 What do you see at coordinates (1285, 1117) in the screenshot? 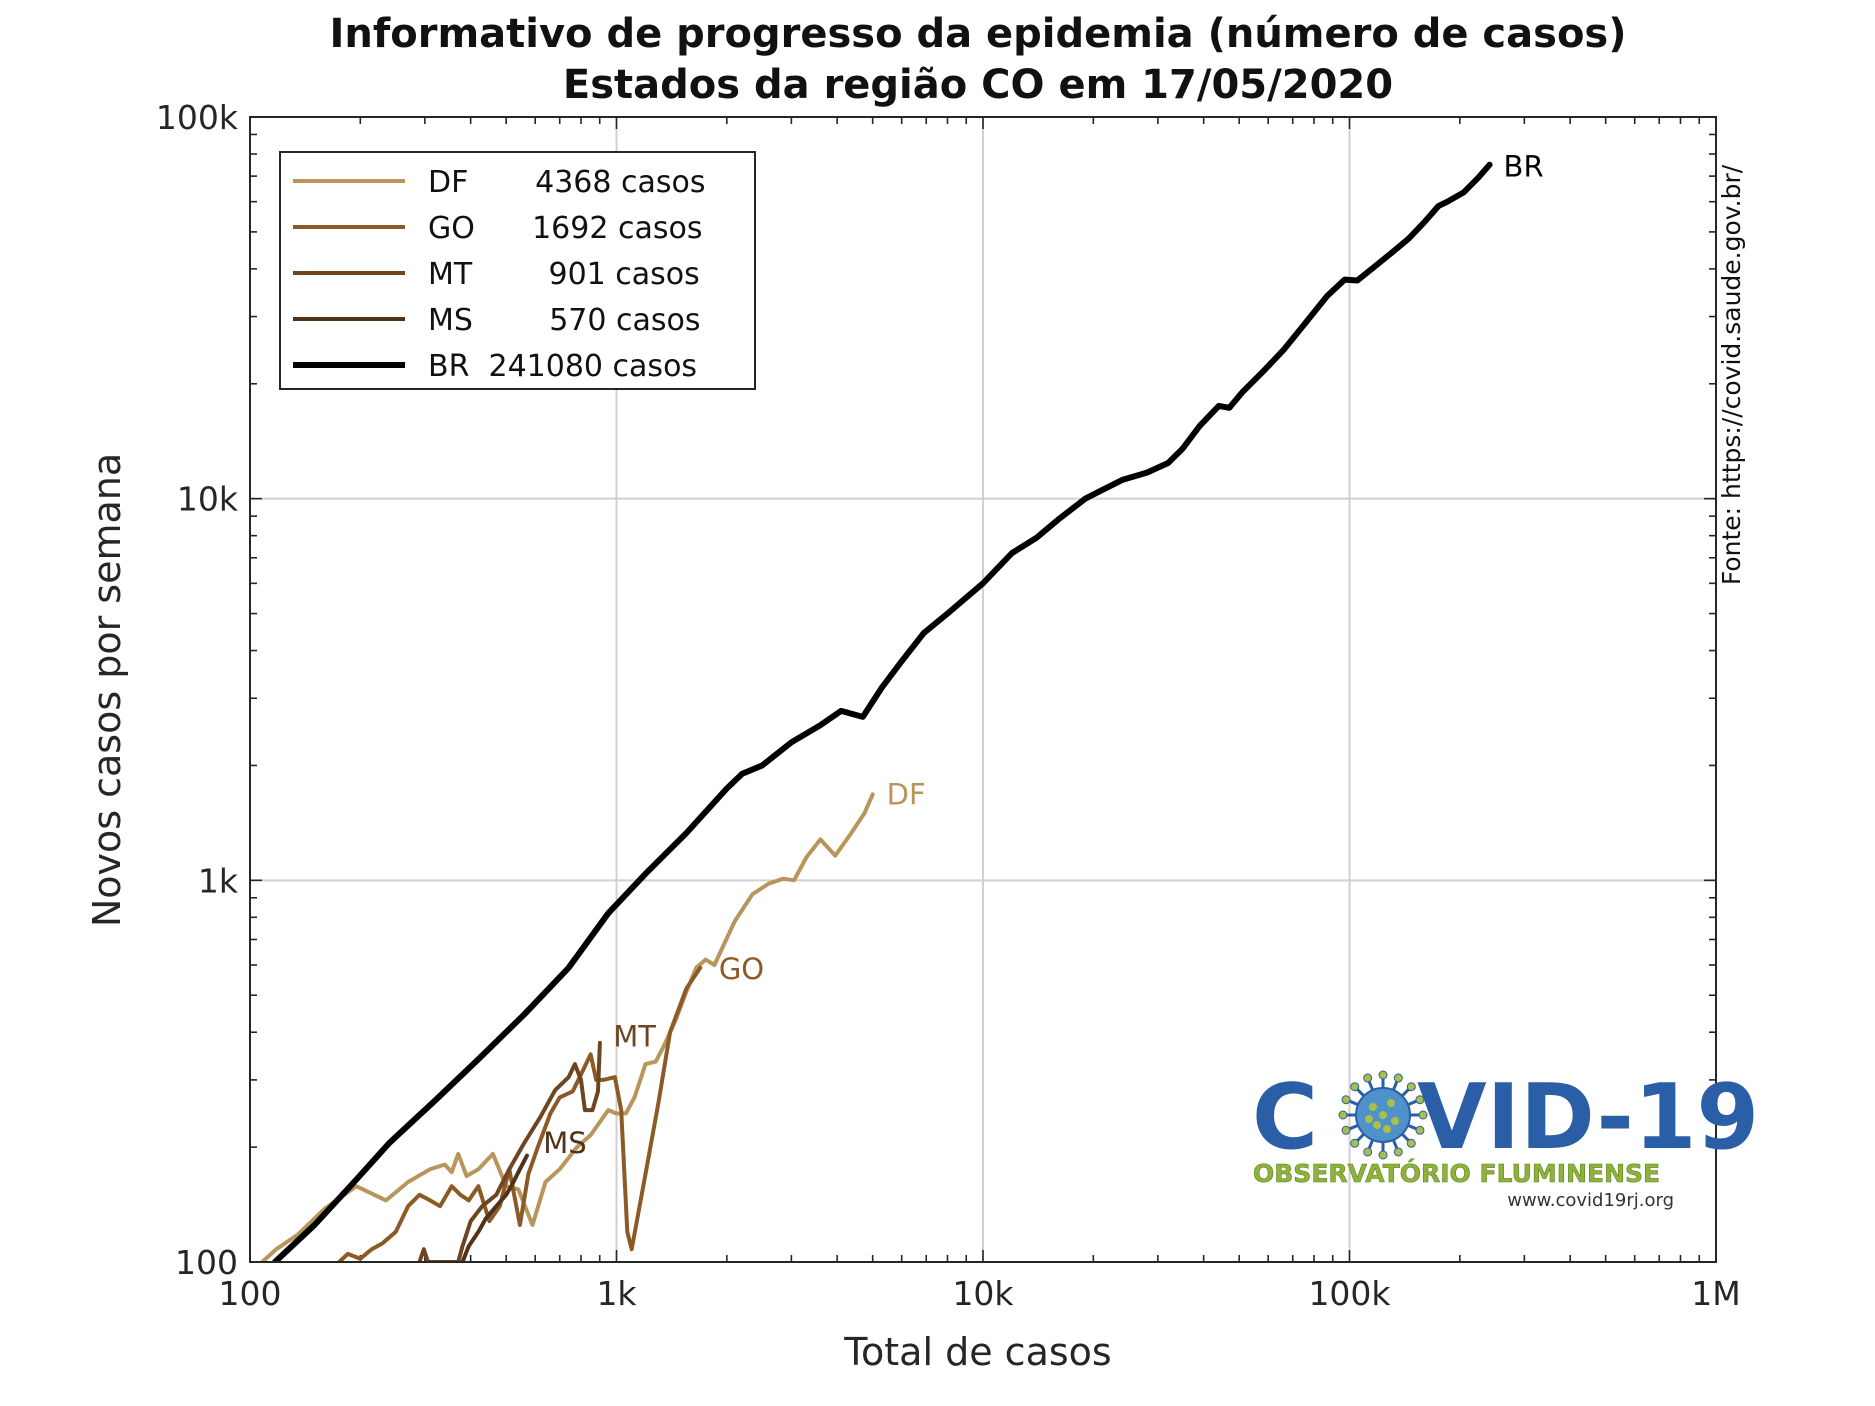
I see `logo-c-letter: C` at bounding box center [1285, 1117].